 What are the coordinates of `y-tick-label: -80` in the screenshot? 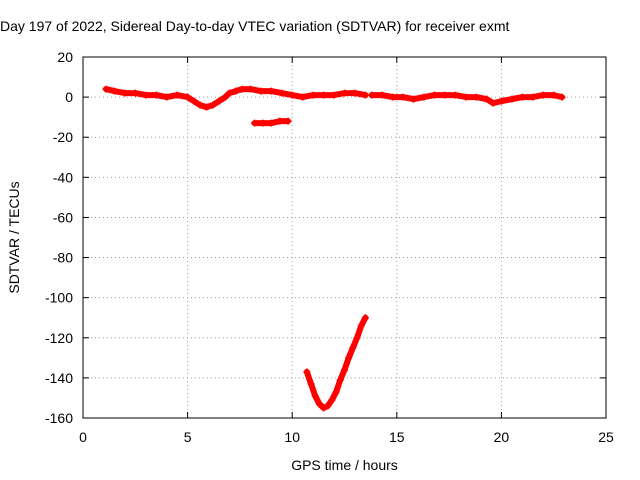 It's located at (63, 258).